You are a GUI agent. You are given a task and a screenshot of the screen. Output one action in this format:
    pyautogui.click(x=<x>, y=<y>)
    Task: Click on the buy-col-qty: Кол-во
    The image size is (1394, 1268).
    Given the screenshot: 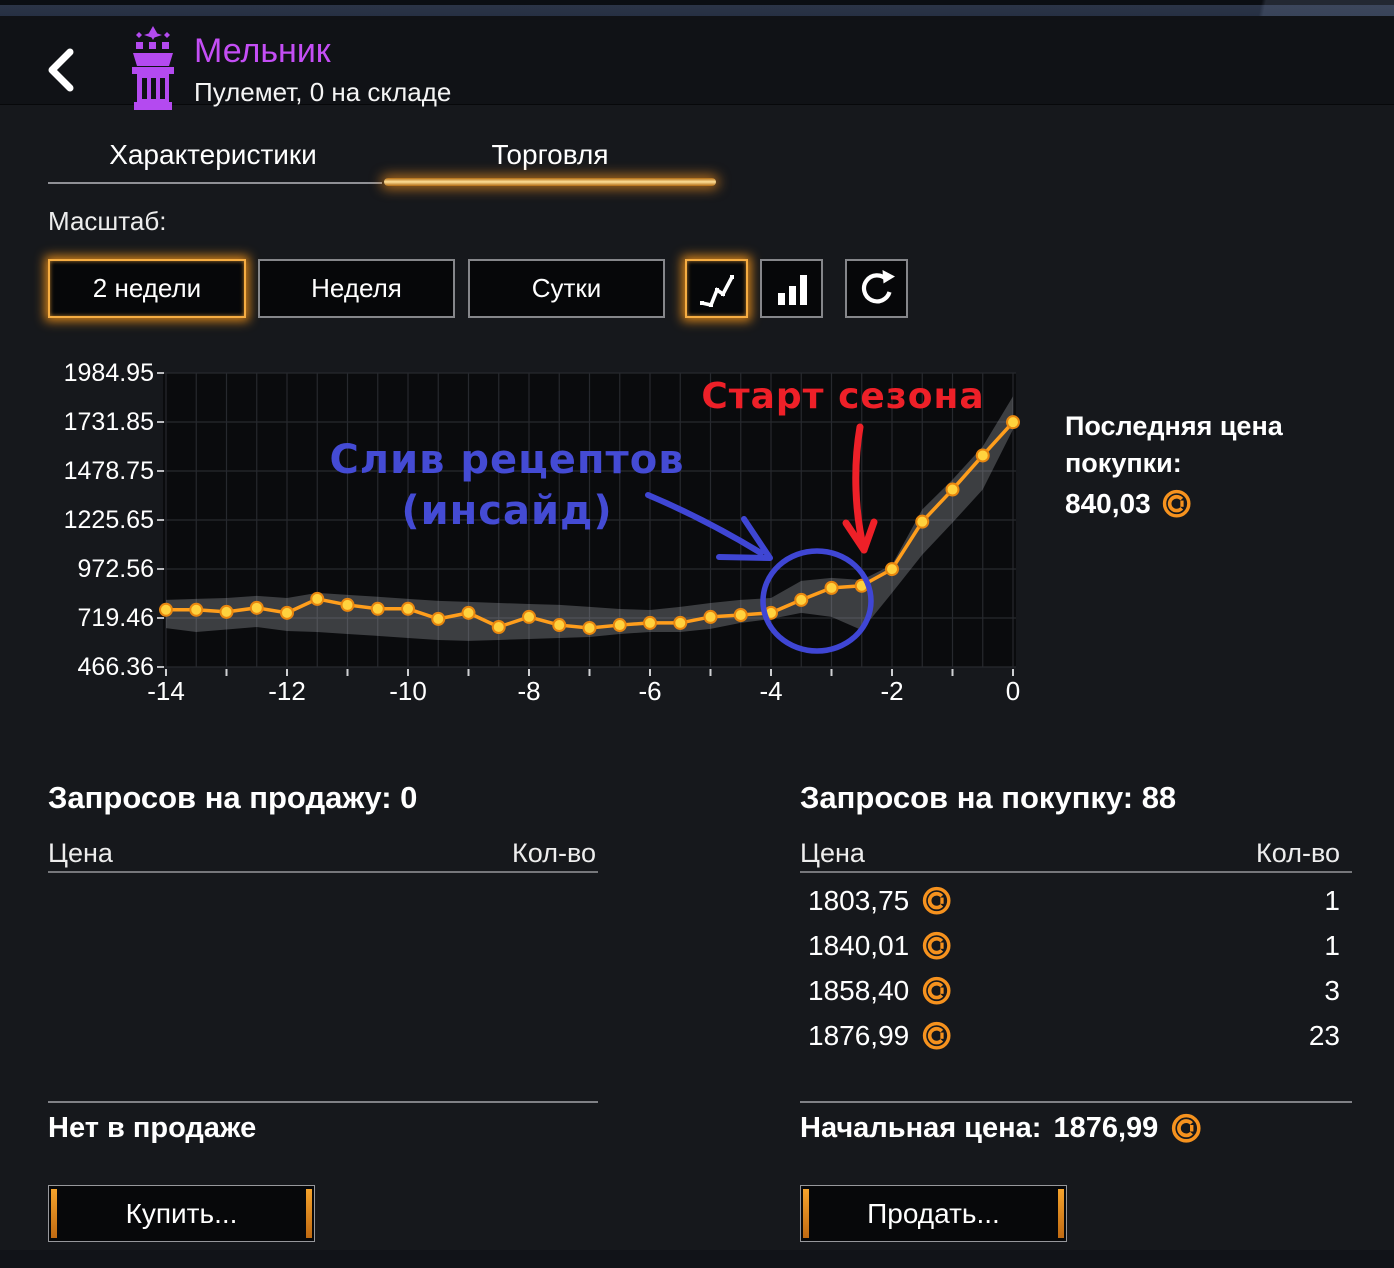 What is the action you would take?
    pyautogui.click(x=1298, y=853)
    